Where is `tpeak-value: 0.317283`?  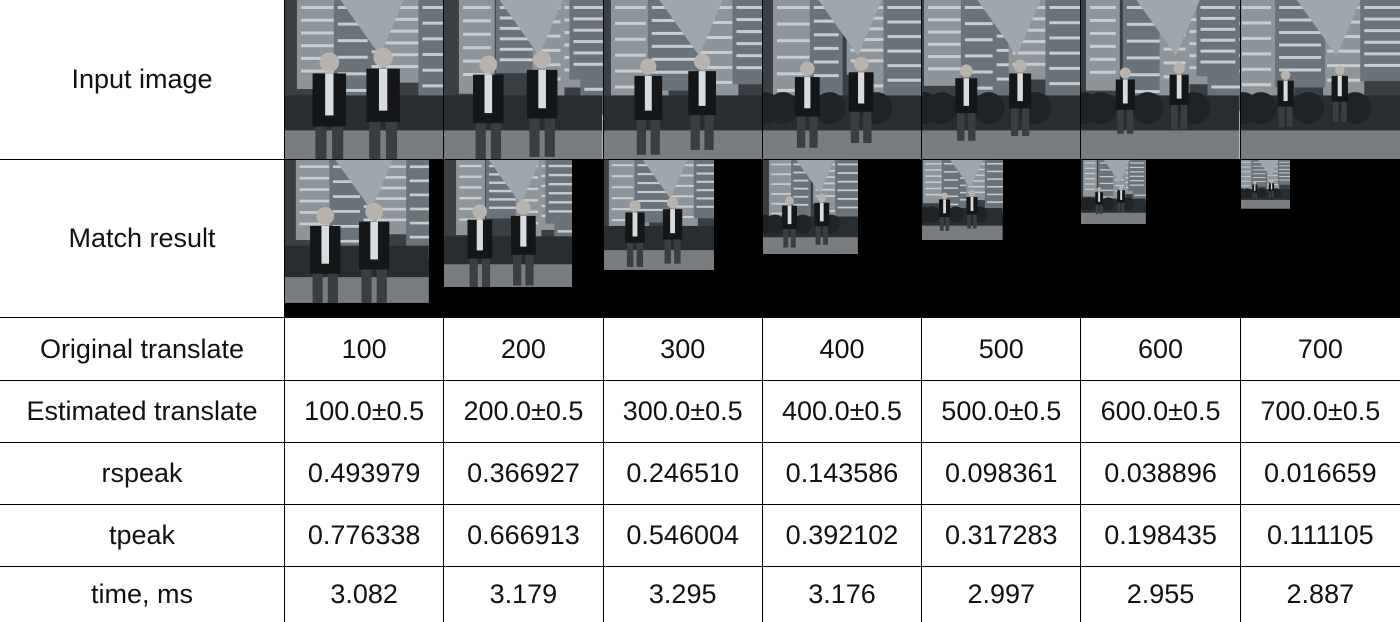 tpeak-value: 0.317283 is located at coordinates (1002, 536).